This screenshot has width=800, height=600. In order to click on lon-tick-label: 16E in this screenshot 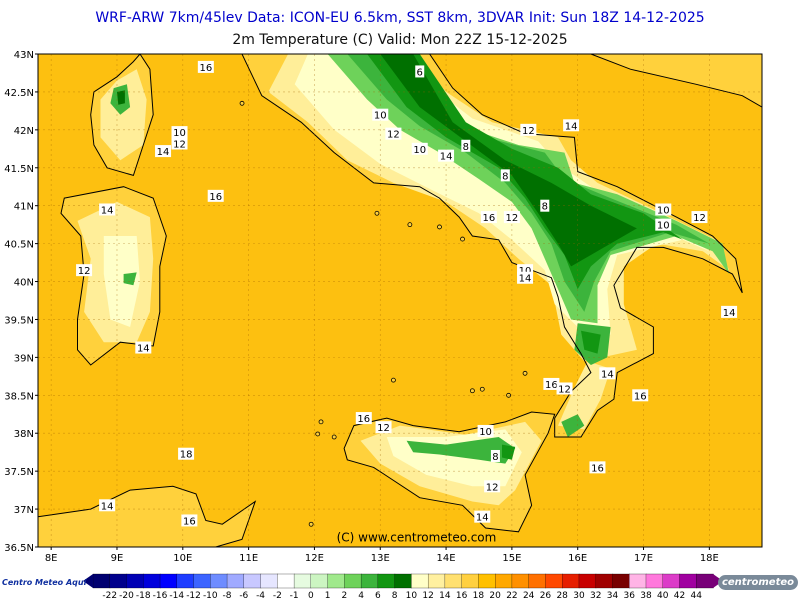, I will do `click(577, 558)`.